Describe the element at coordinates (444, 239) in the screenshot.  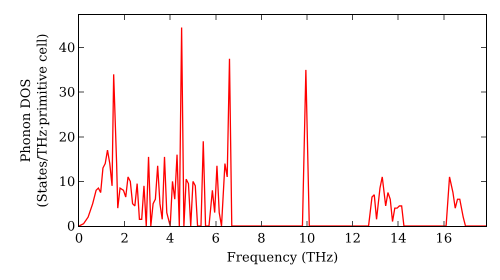
I see `x-tick-label: 16` at that location.